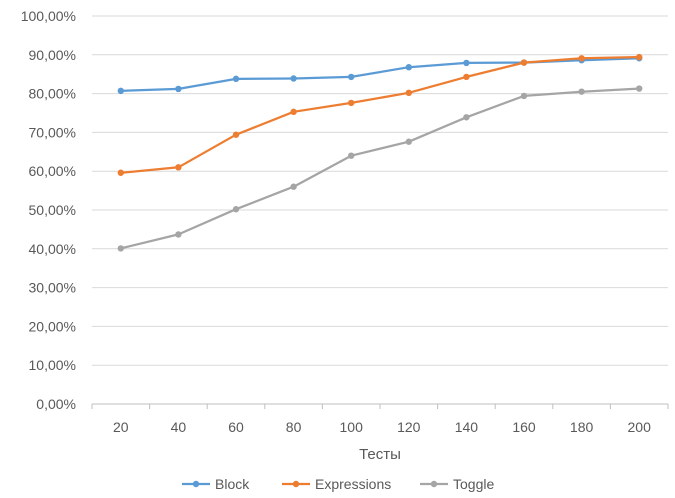 Image resolution: width=675 pixels, height=498 pixels. What do you see at coordinates (294, 427) in the screenshot?
I see `x-tick-label: 80` at bounding box center [294, 427].